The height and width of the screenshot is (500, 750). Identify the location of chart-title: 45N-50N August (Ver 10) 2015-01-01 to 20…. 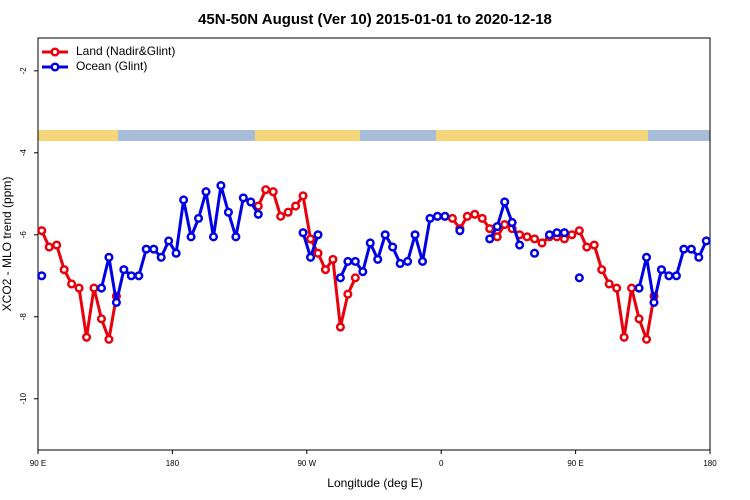
(375, 19).